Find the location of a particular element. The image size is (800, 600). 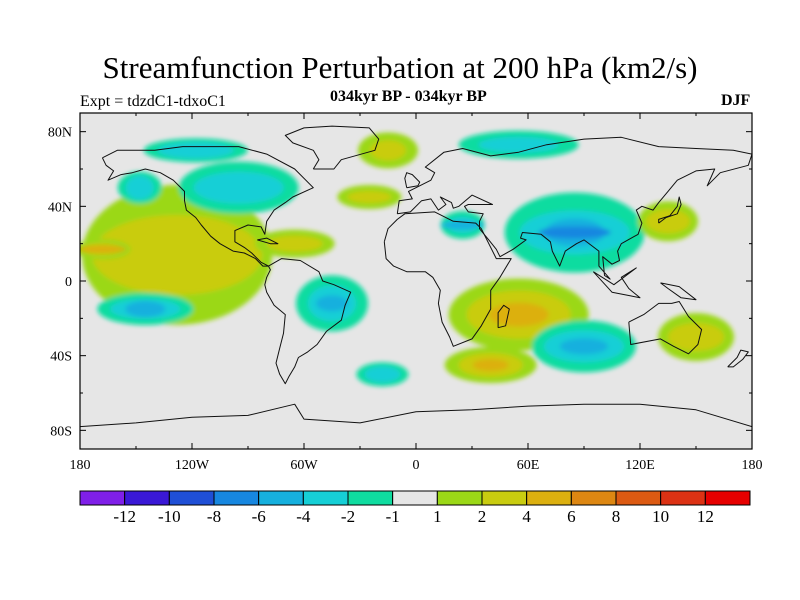

x-tick-label: 0 is located at coordinates (416, 465).